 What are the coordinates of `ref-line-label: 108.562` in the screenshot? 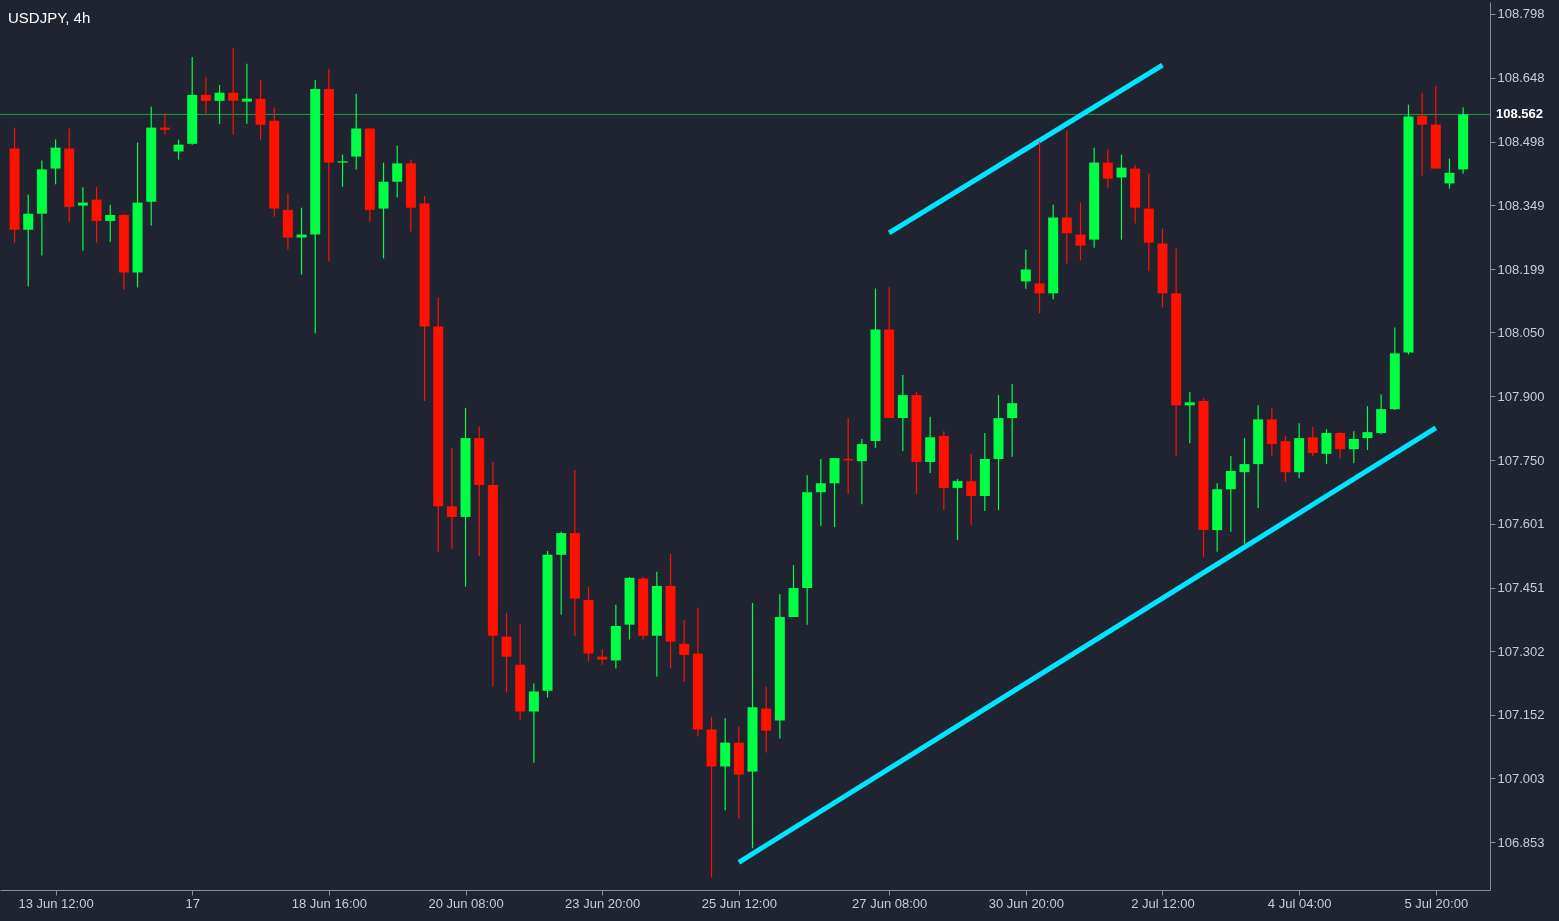 It's located at (1519, 114).